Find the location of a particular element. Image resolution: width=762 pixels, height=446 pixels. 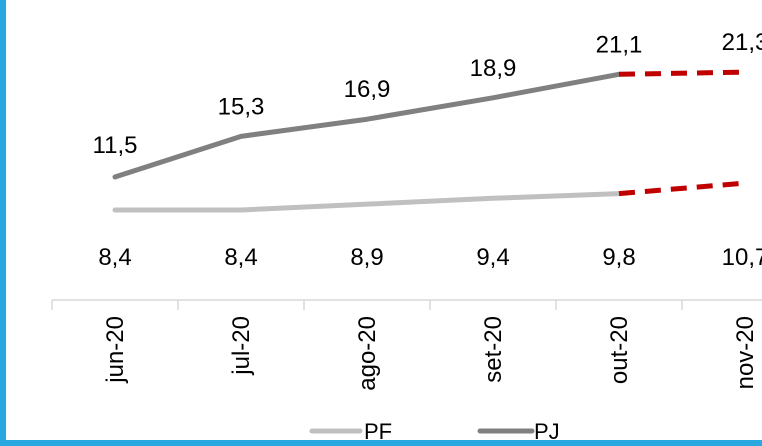

data-label: 9,8 is located at coordinates (618, 257).